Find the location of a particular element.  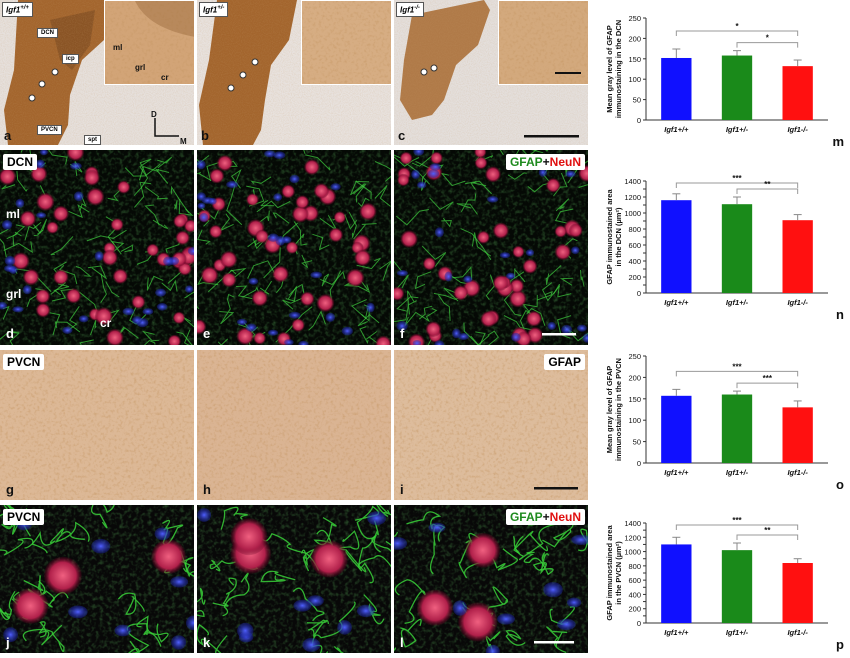

panel-b-inset is located at coordinates (346, 42).